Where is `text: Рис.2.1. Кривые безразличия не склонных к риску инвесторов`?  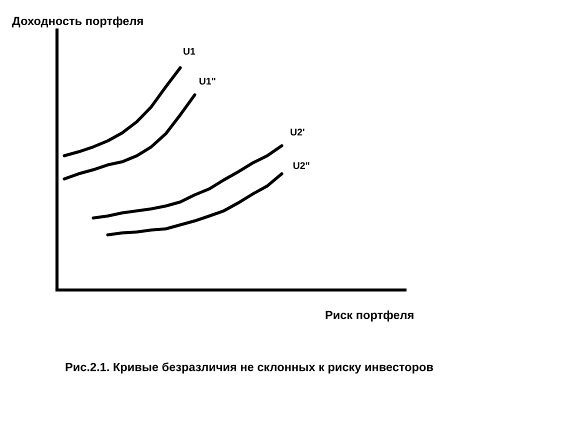 text: Рис.2.1. Кривые безразличия не склонных к риску инвесторов is located at coordinates (250, 368).